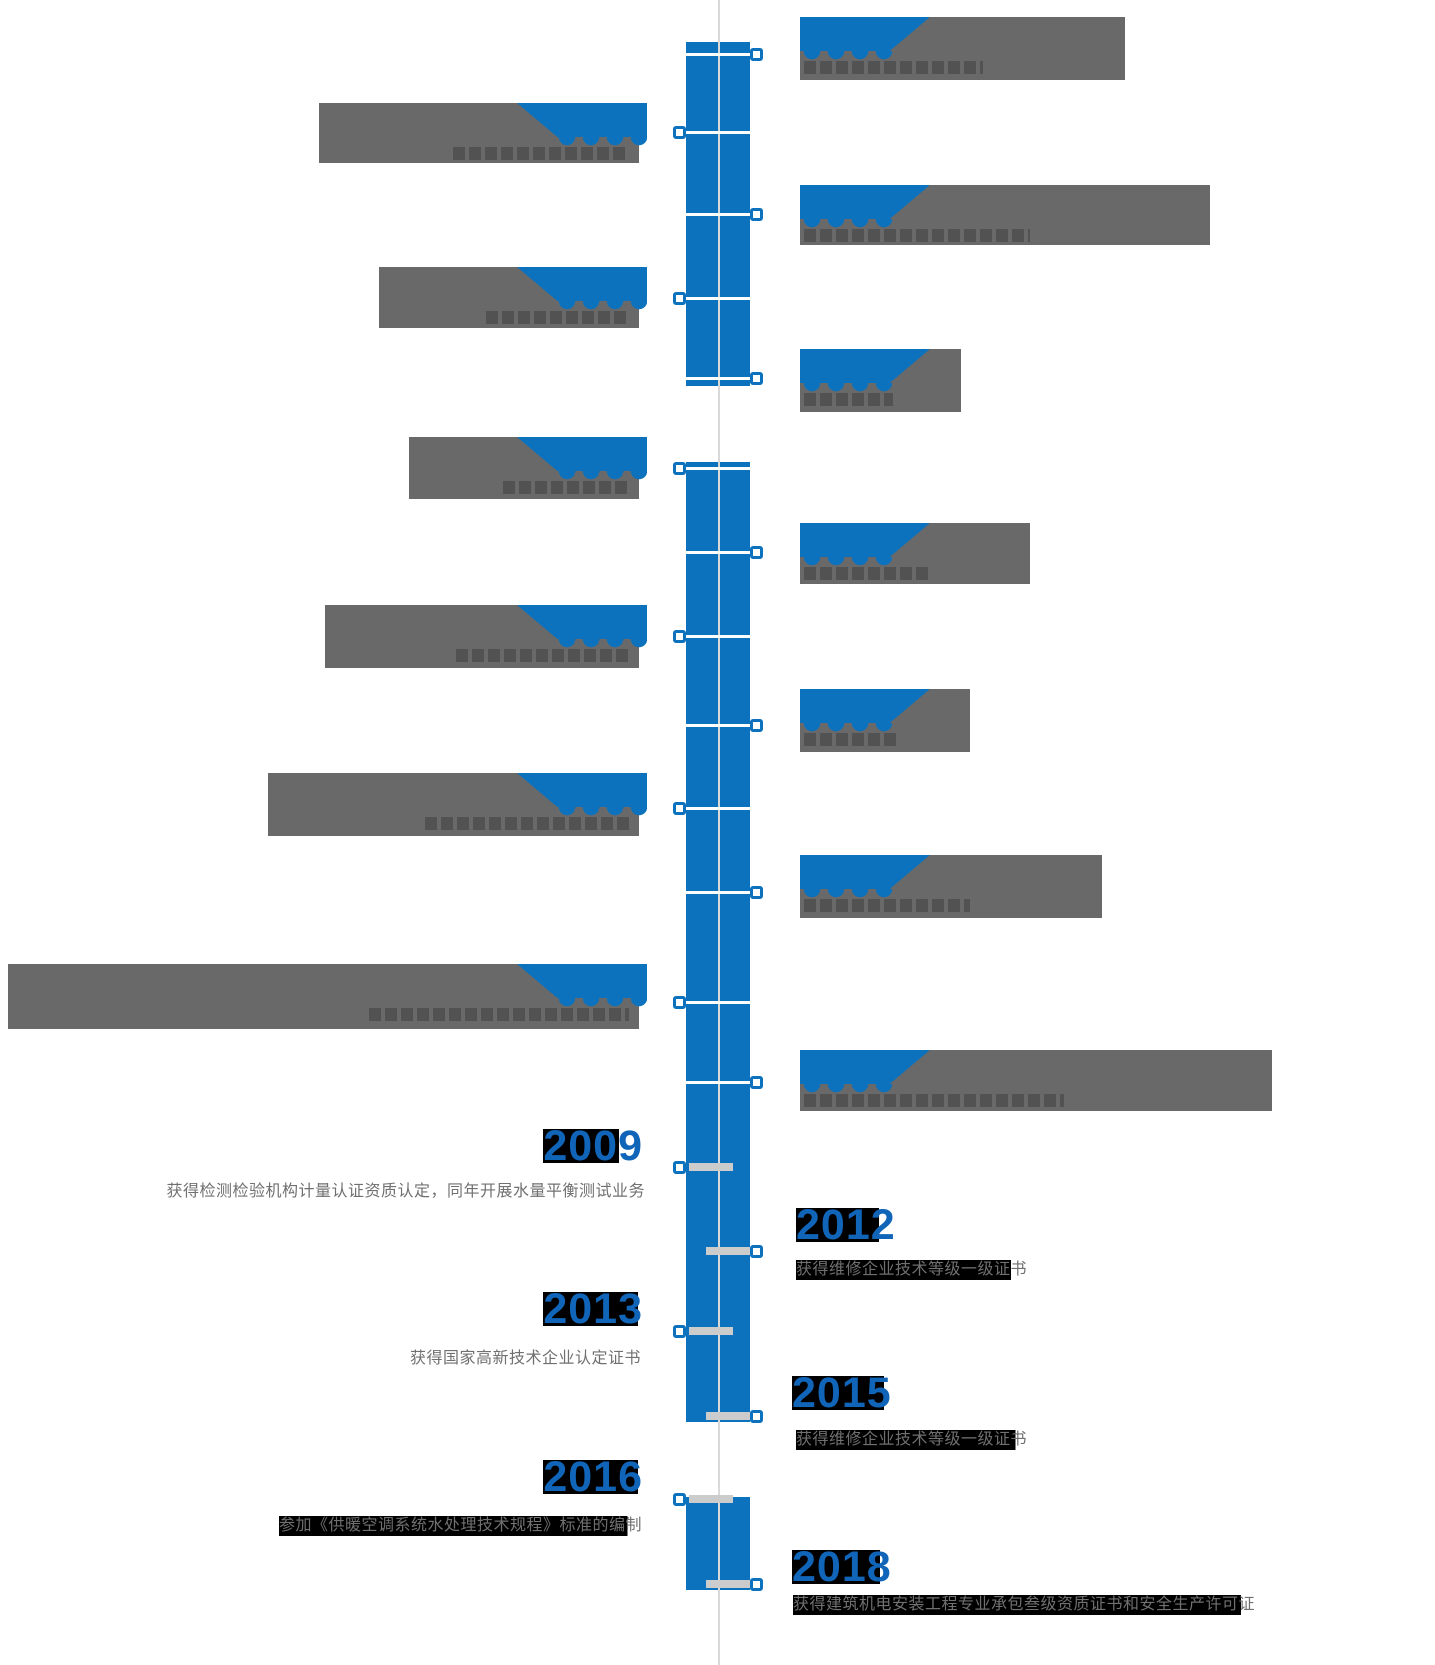  I want to click on milestone-description: 获得建筑机电安装工程专业承包叁级资质证书和安全生产许可证, so click(1024, 1605).